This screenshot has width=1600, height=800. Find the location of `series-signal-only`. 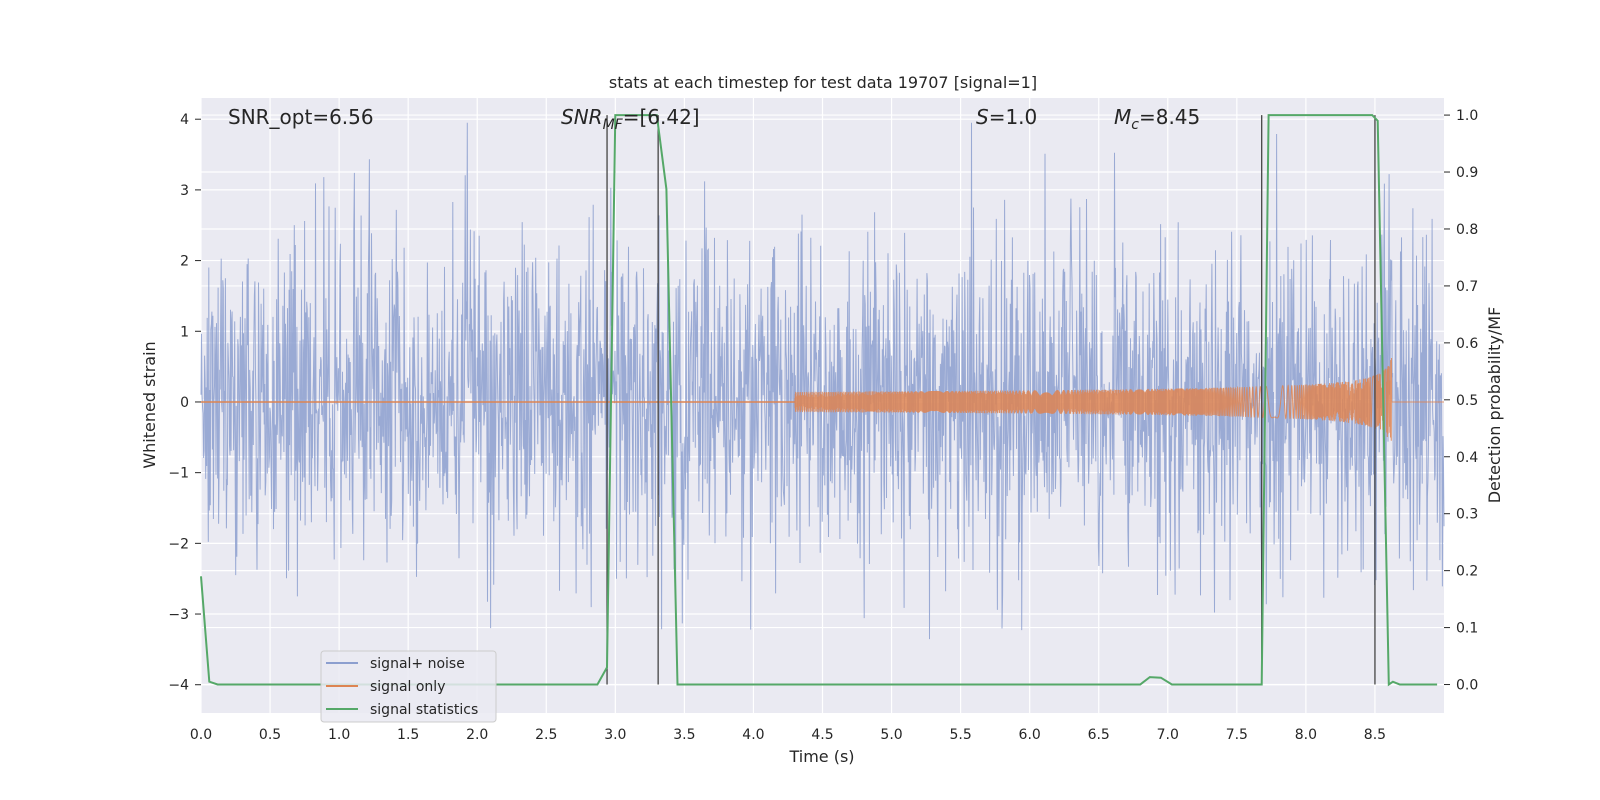

series-signal-only is located at coordinates (823, 399).